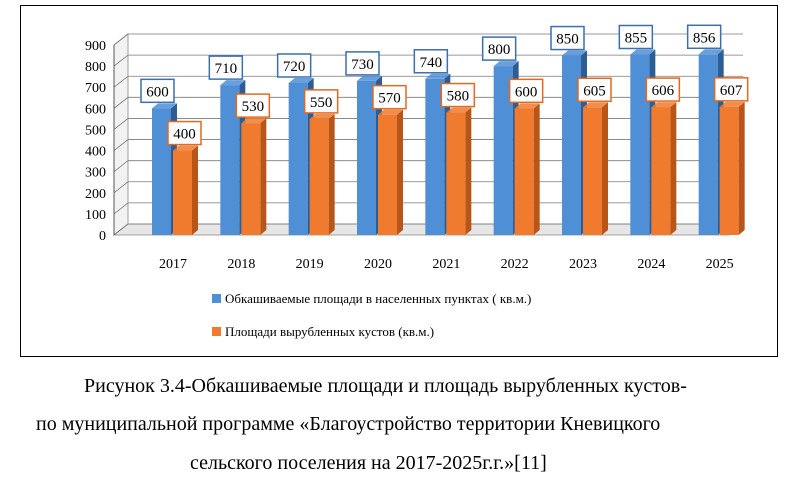 The height and width of the screenshot is (487, 800). Describe the element at coordinates (95, 130) in the screenshot. I see `y-tick-label: 500` at that location.